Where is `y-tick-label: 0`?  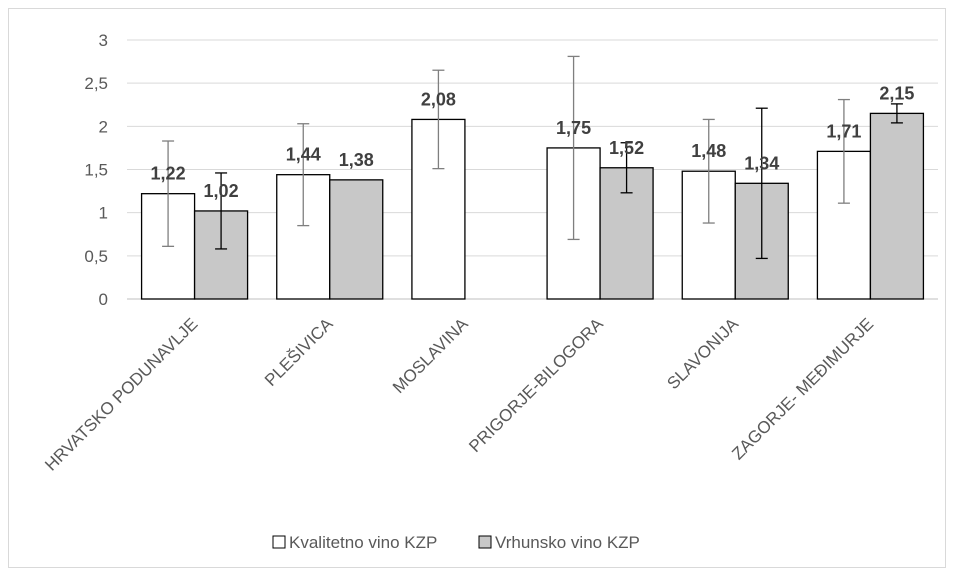
y-tick-label: 0 is located at coordinates (103, 299).